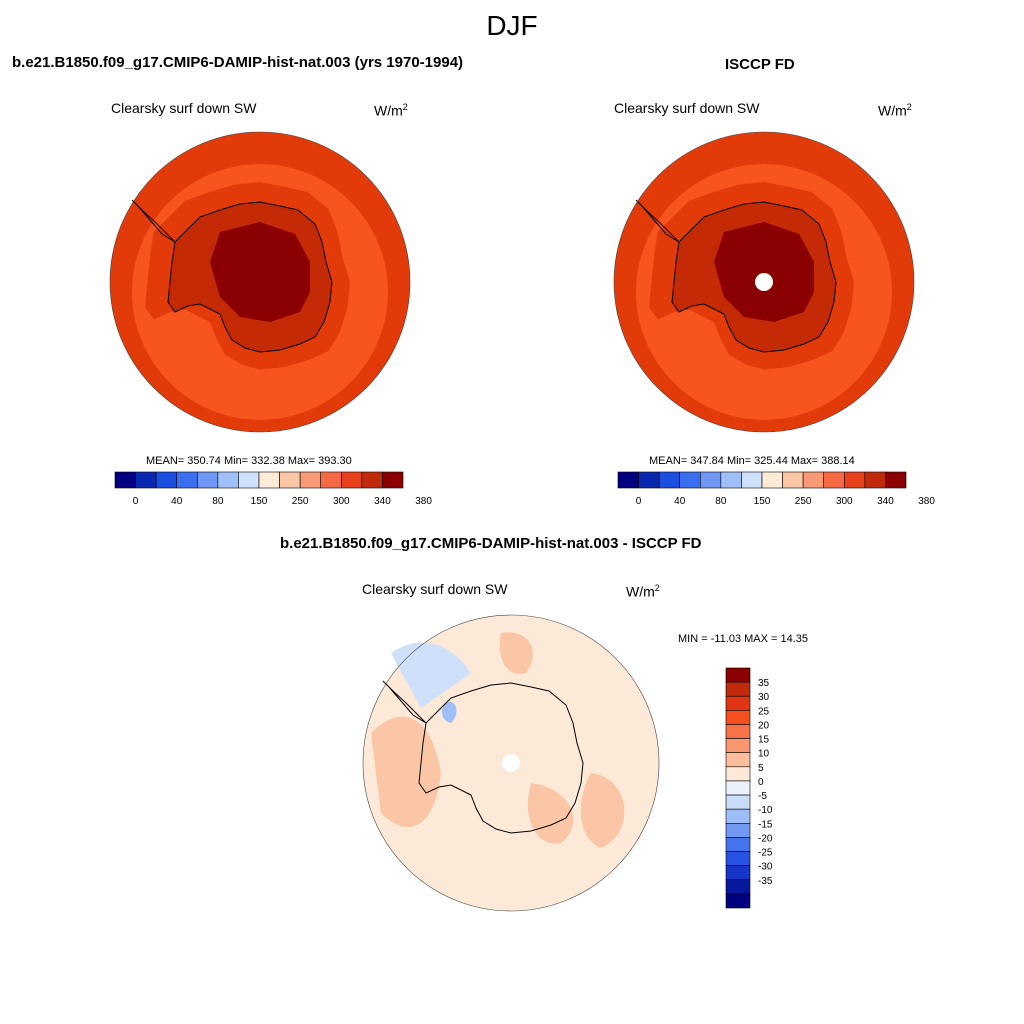 The image size is (1024, 1024). Describe the element at coordinates (743, 639) in the screenshot. I see `diff-stats: MIN = -11.03 MAX = 14.35` at that location.